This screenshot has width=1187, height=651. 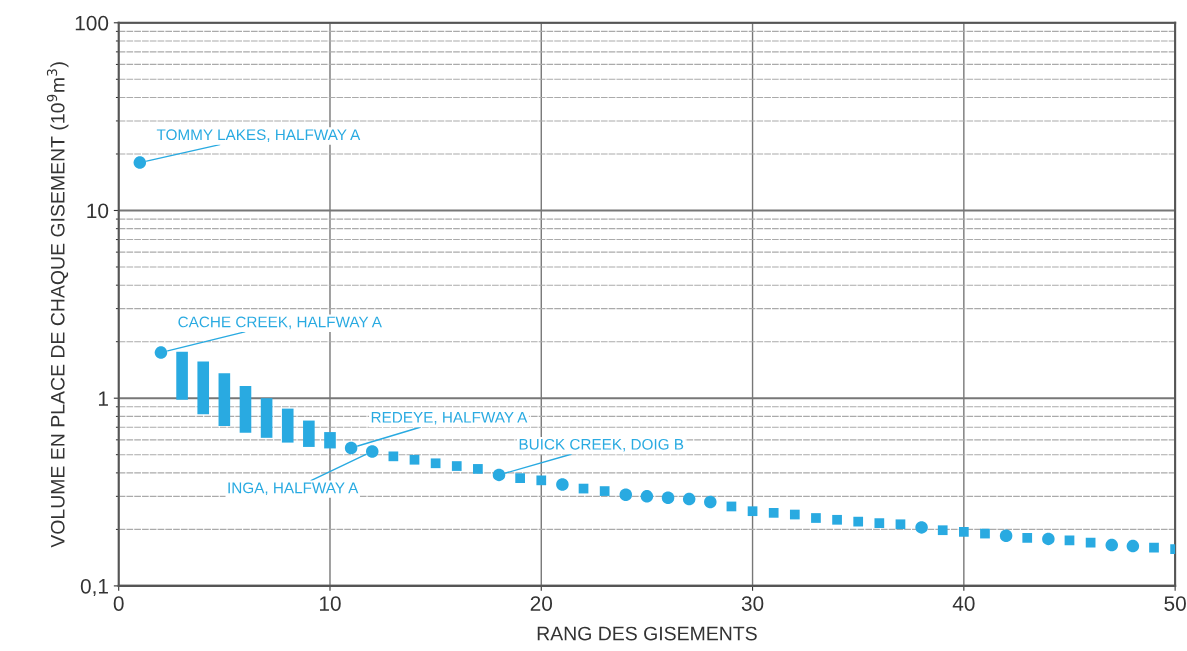 What do you see at coordinates (280, 323) in the screenshot?
I see `annotation: CACHE CREEK, HALFWAY A` at bounding box center [280, 323].